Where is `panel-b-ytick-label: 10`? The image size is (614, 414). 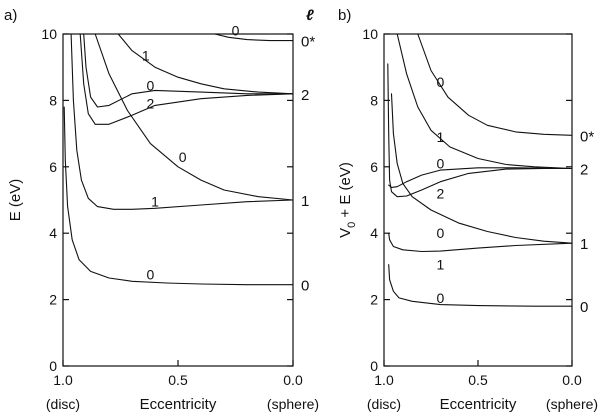 panel-b-ytick-label: 10 is located at coordinates (370, 34).